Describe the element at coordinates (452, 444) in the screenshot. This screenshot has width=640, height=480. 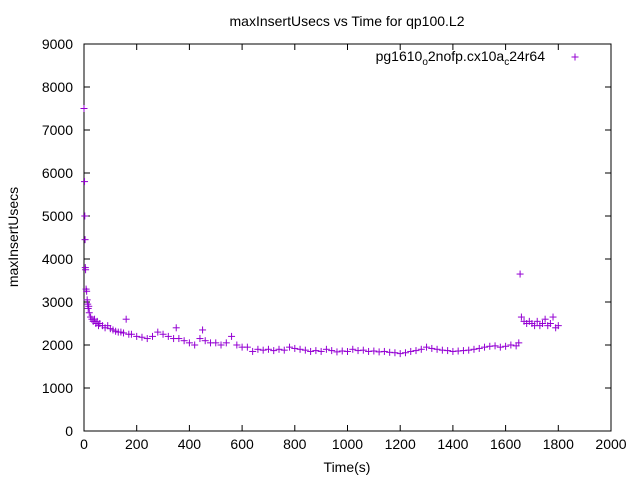
I see `x-tick-label: 1400` at that location.